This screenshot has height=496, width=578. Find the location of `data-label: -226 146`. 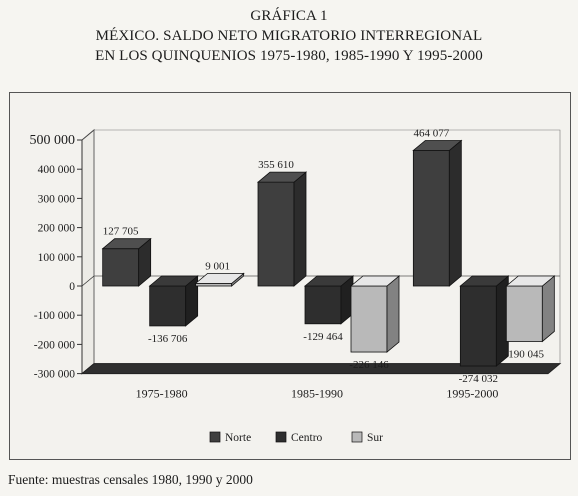

data-label: -226 146 is located at coordinates (369, 365).